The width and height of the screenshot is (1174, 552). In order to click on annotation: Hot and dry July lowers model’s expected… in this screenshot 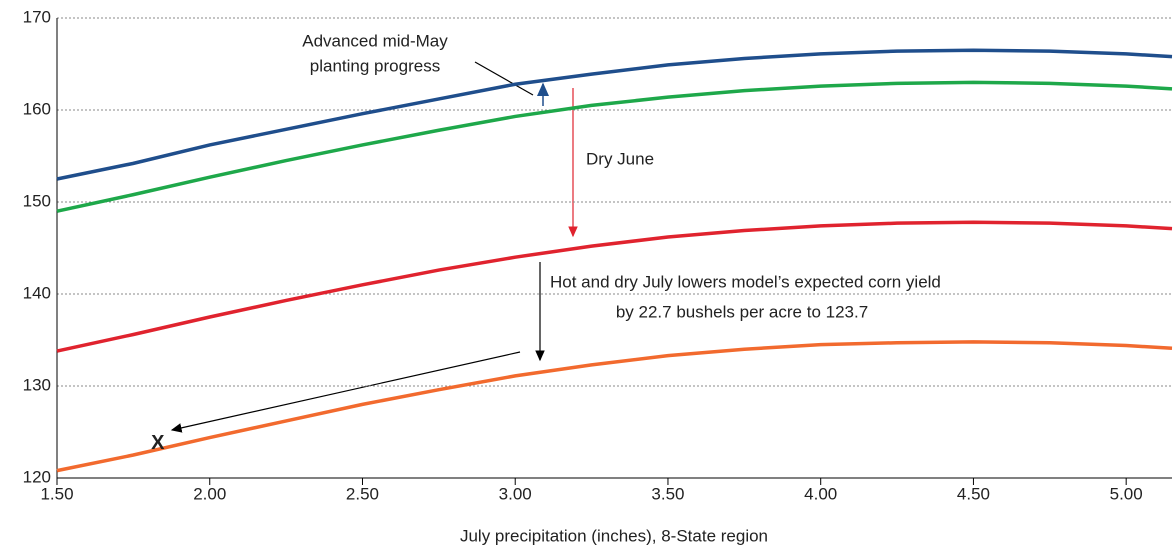, I will do `click(745, 281)`.